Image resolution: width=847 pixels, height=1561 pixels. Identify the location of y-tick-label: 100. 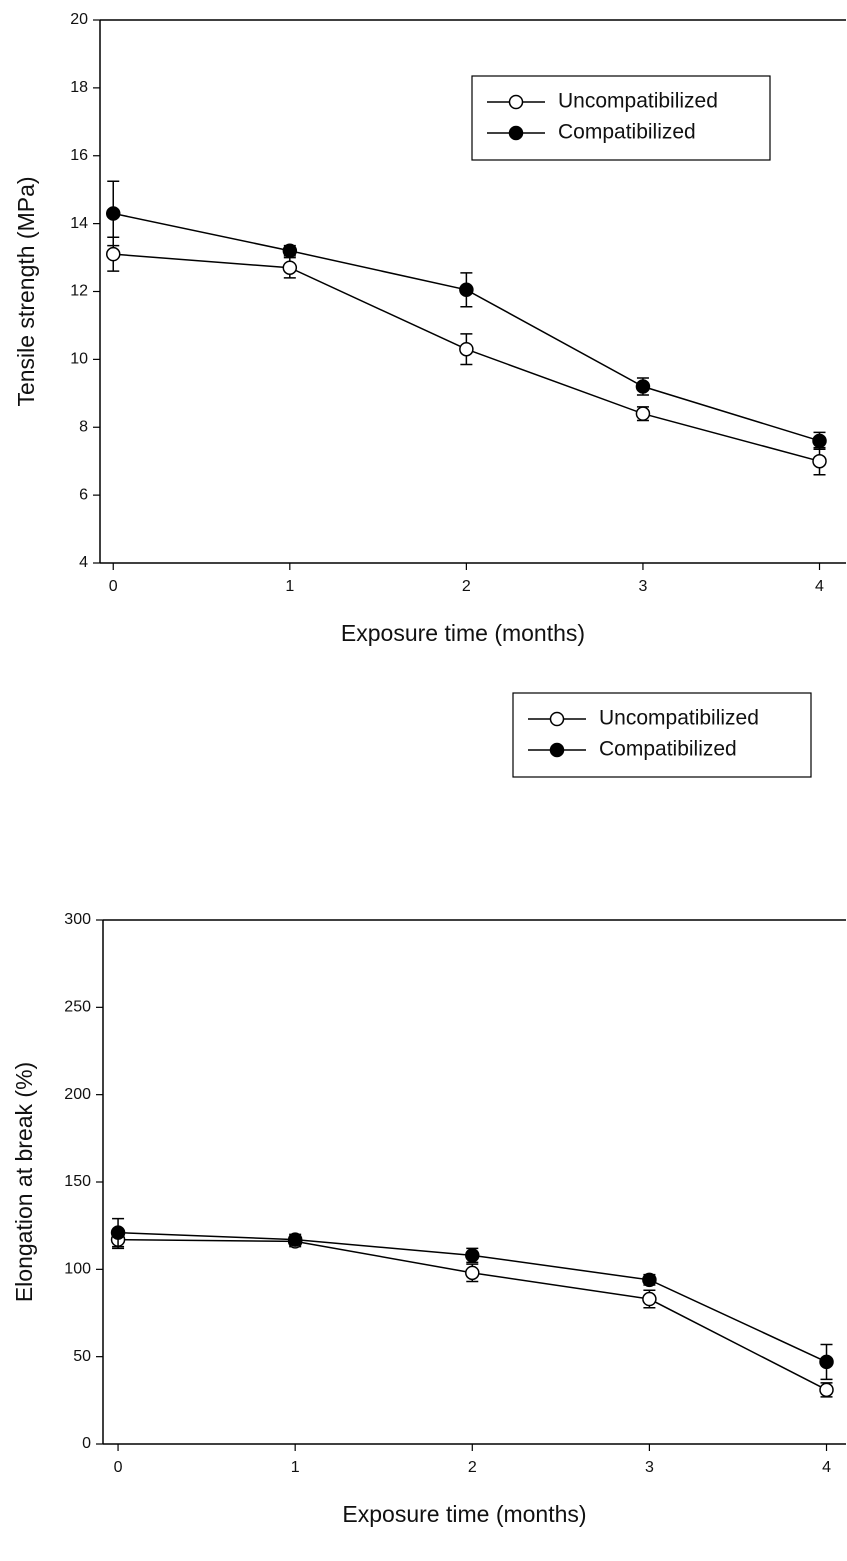
(77, 1269).